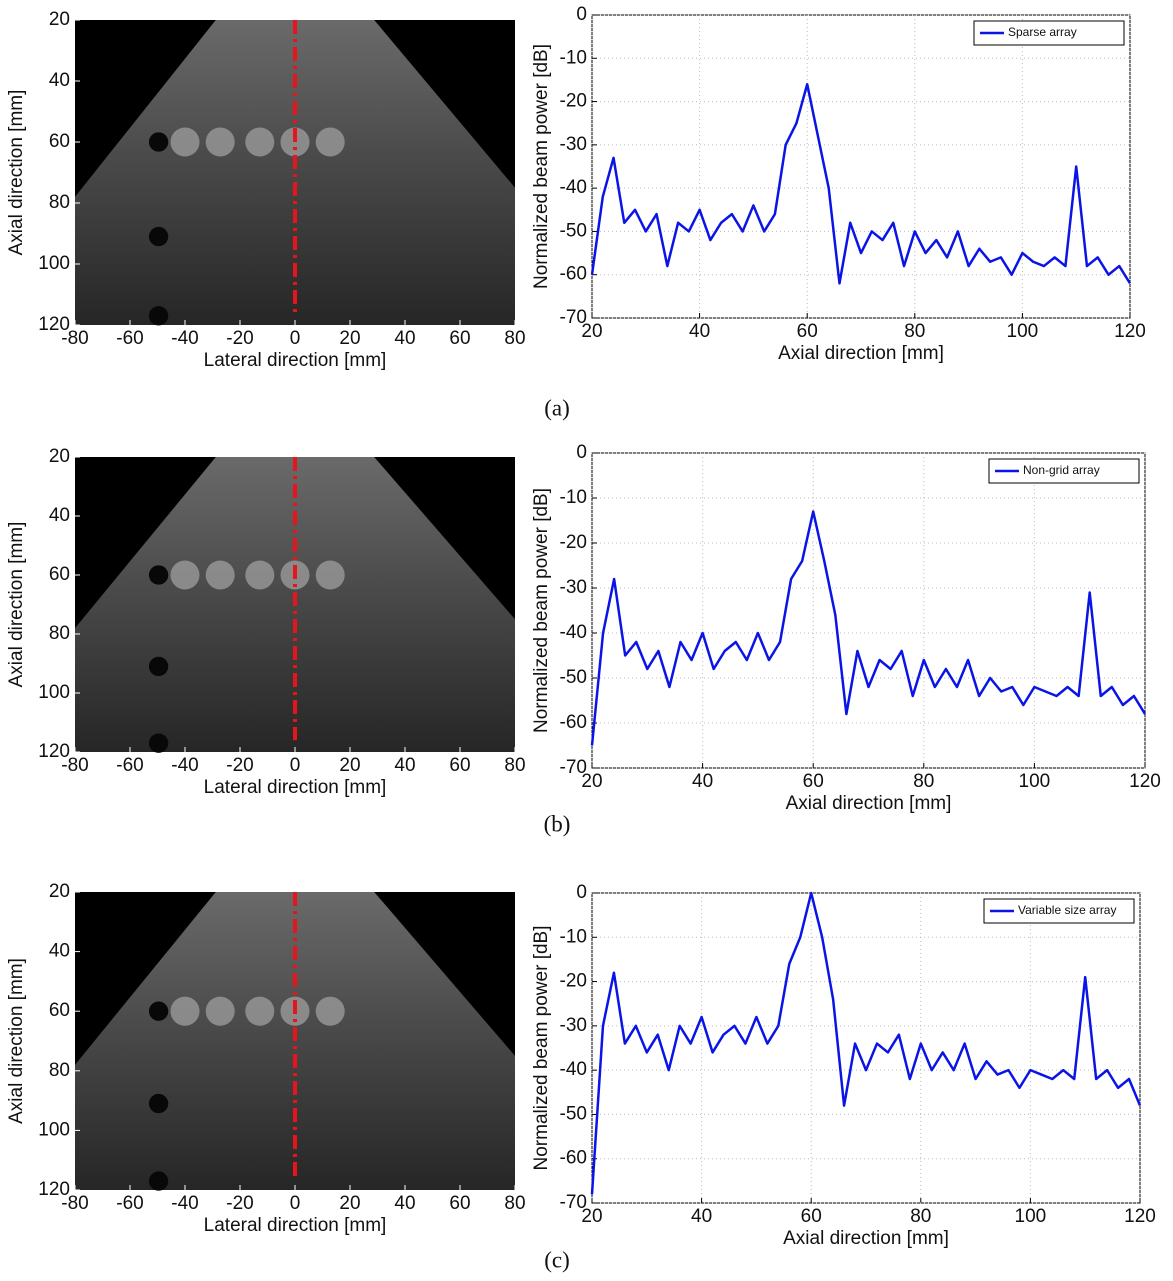 The height and width of the screenshot is (1281, 1173). Describe the element at coordinates (1042, 32) in the screenshot. I see `legend-label: Sparse array` at that location.